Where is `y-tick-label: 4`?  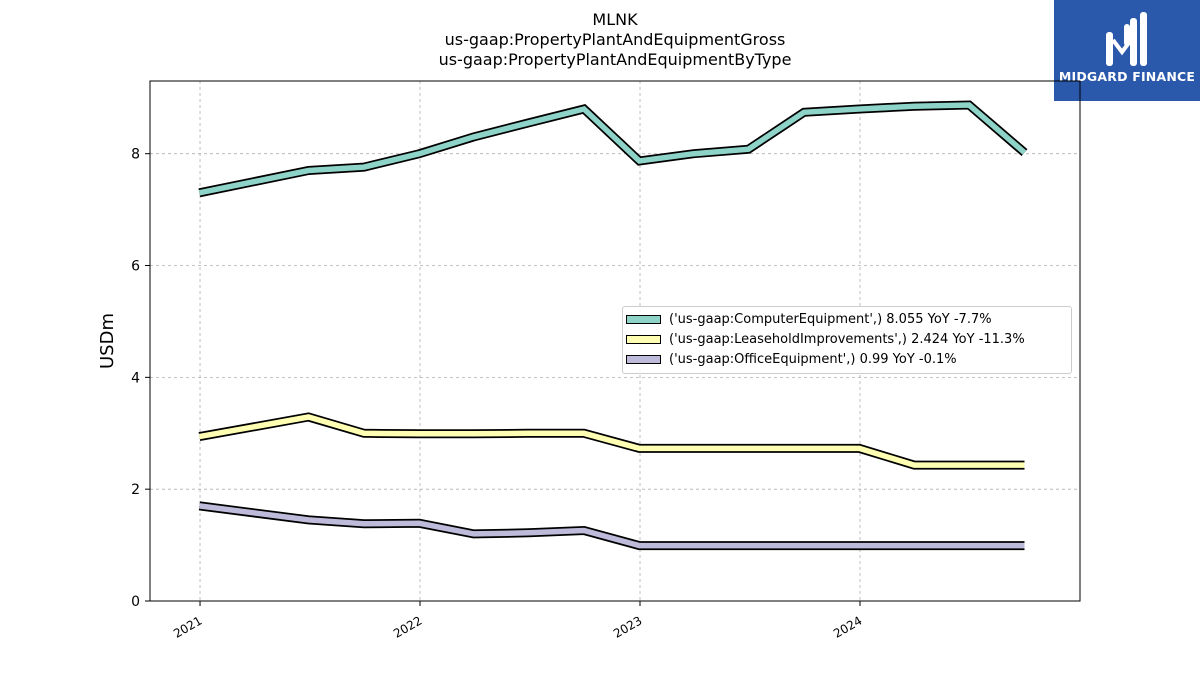
y-tick-label: 4 is located at coordinates (135, 378).